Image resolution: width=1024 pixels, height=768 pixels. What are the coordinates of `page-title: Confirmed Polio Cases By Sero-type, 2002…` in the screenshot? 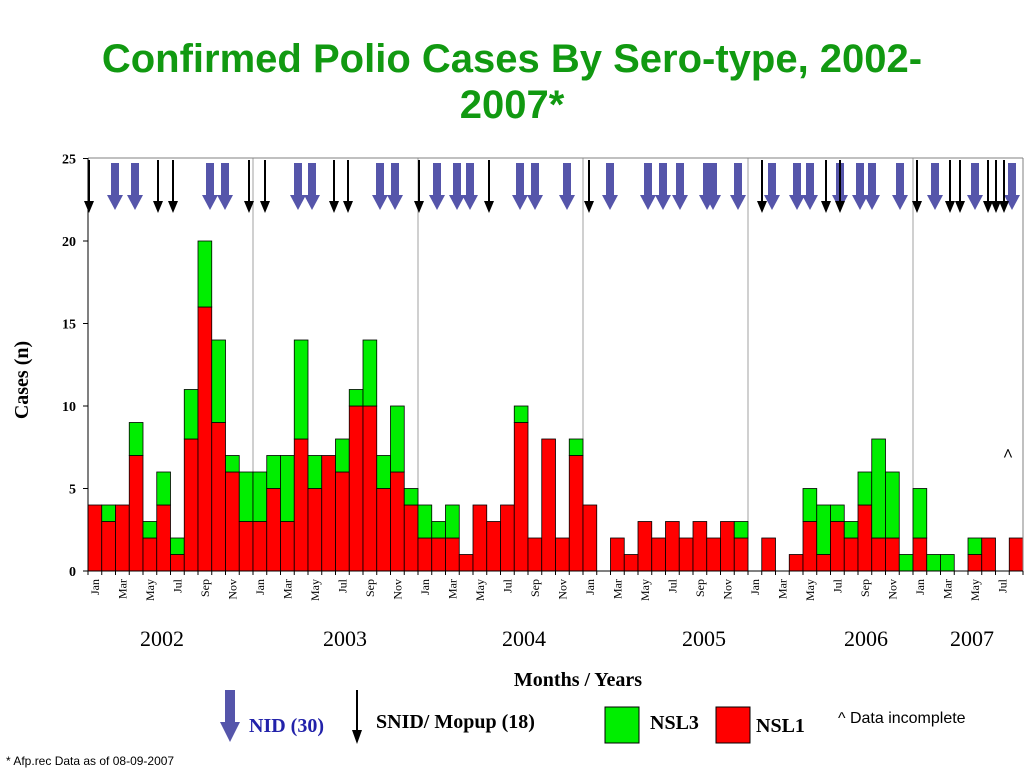 It's located at (512, 82).